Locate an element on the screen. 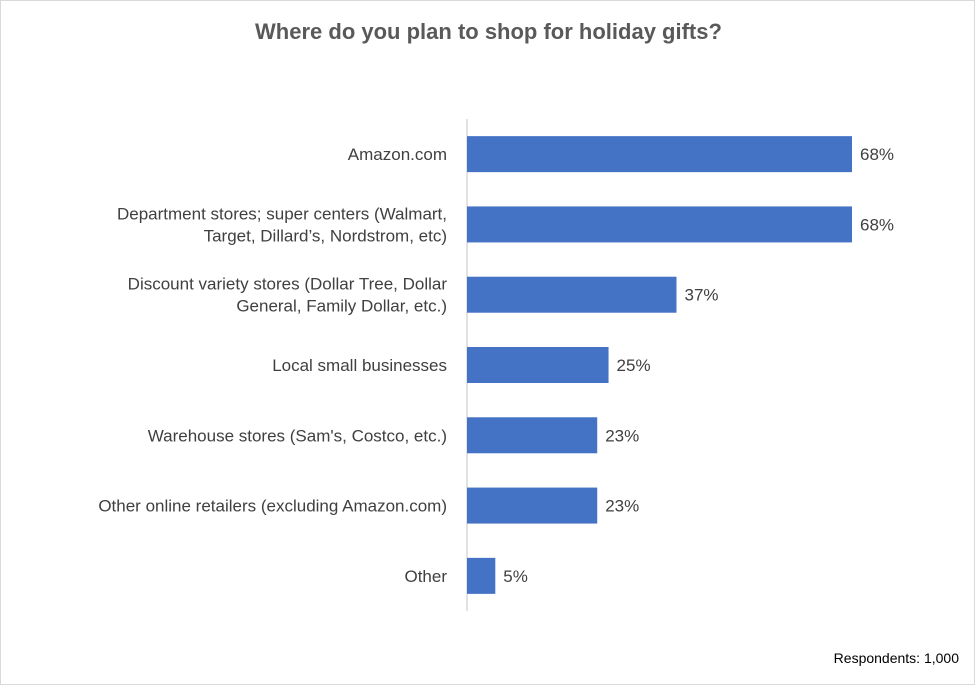  category-label-3-line-0: Local small businesses is located at coordinates (359, 365).